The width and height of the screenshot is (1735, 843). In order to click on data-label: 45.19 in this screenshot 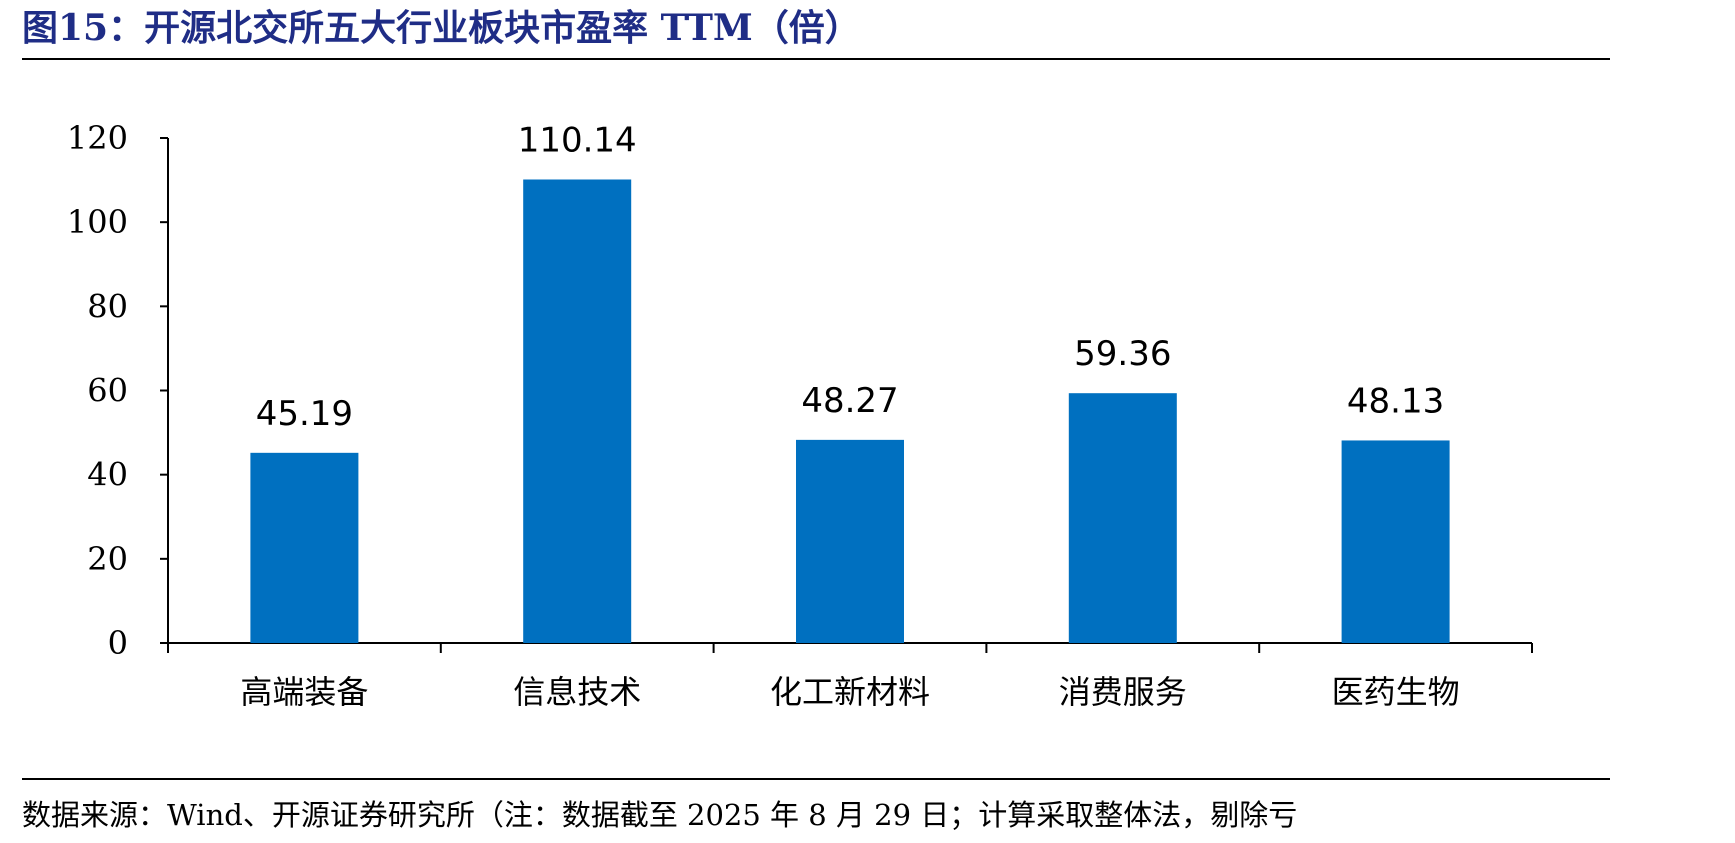, I will do `click(304, 414)`.